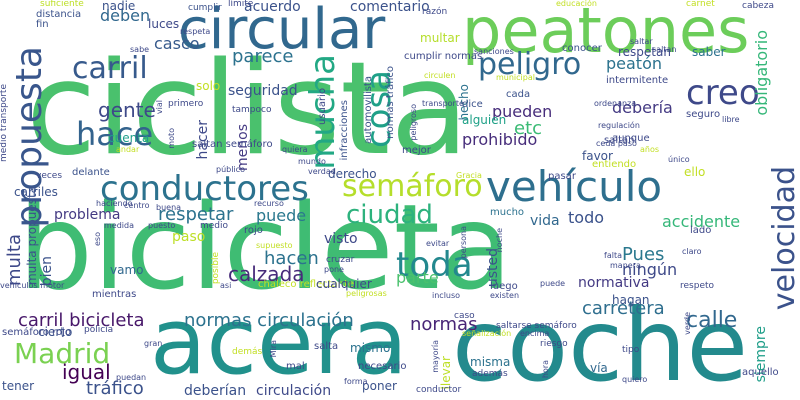 The image size is (800, 400). Describe the element at coordinates (536, 326) in the screenshot. I see `word-luego: saltarse semáforo` at that location.